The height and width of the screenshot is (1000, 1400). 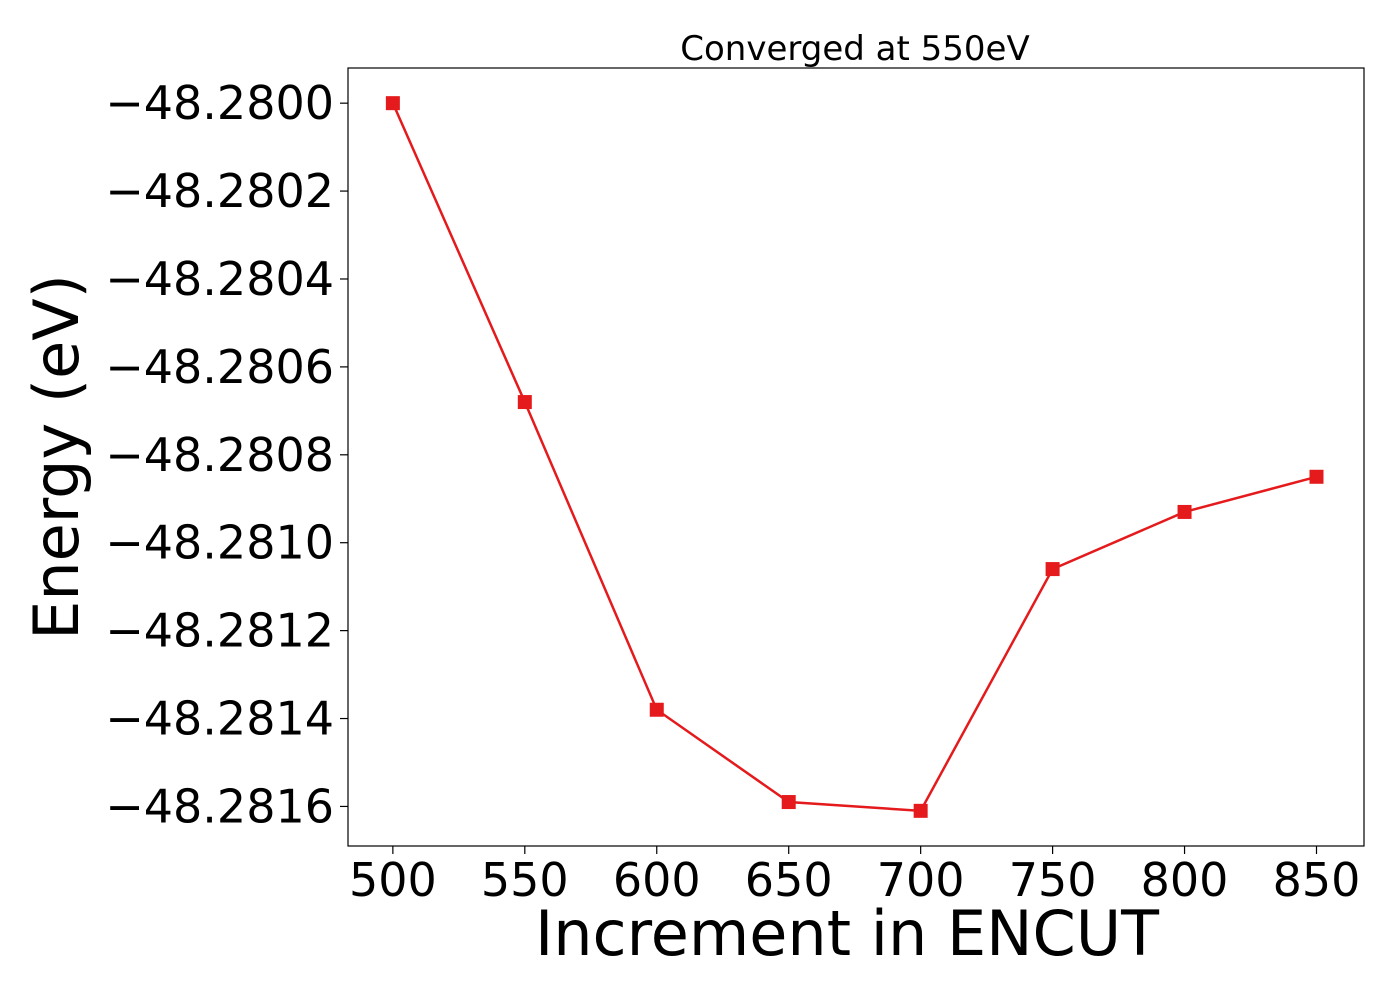 What do you see at coordinates (393, 880) in the screenshot?
I see `x-tick-label: 500` at bounding box center [393, 880].